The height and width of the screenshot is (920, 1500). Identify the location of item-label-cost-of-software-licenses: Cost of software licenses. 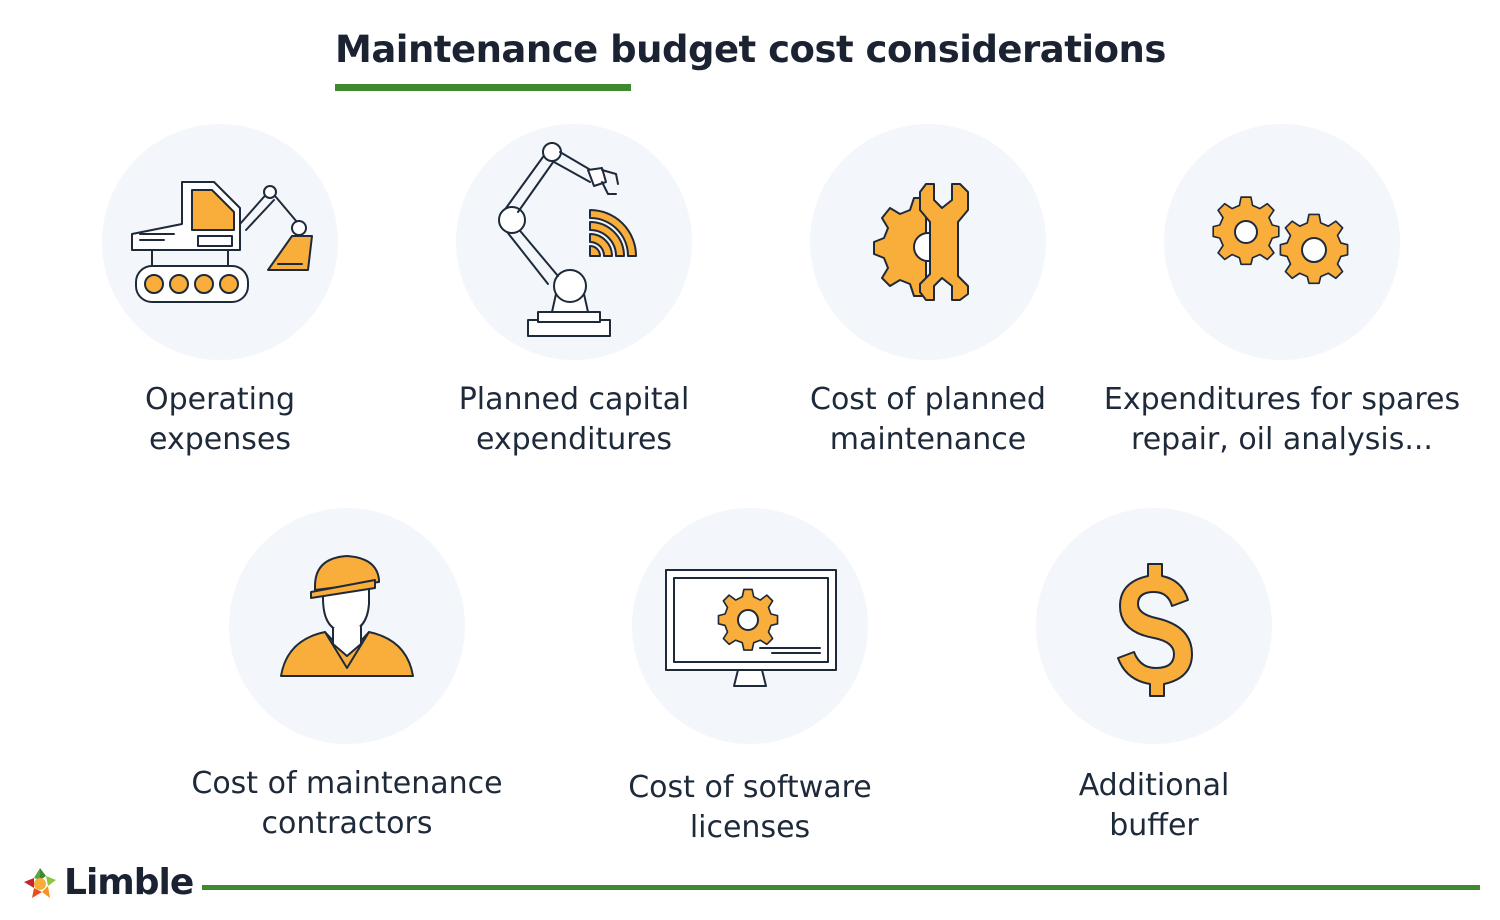
(750, 807).